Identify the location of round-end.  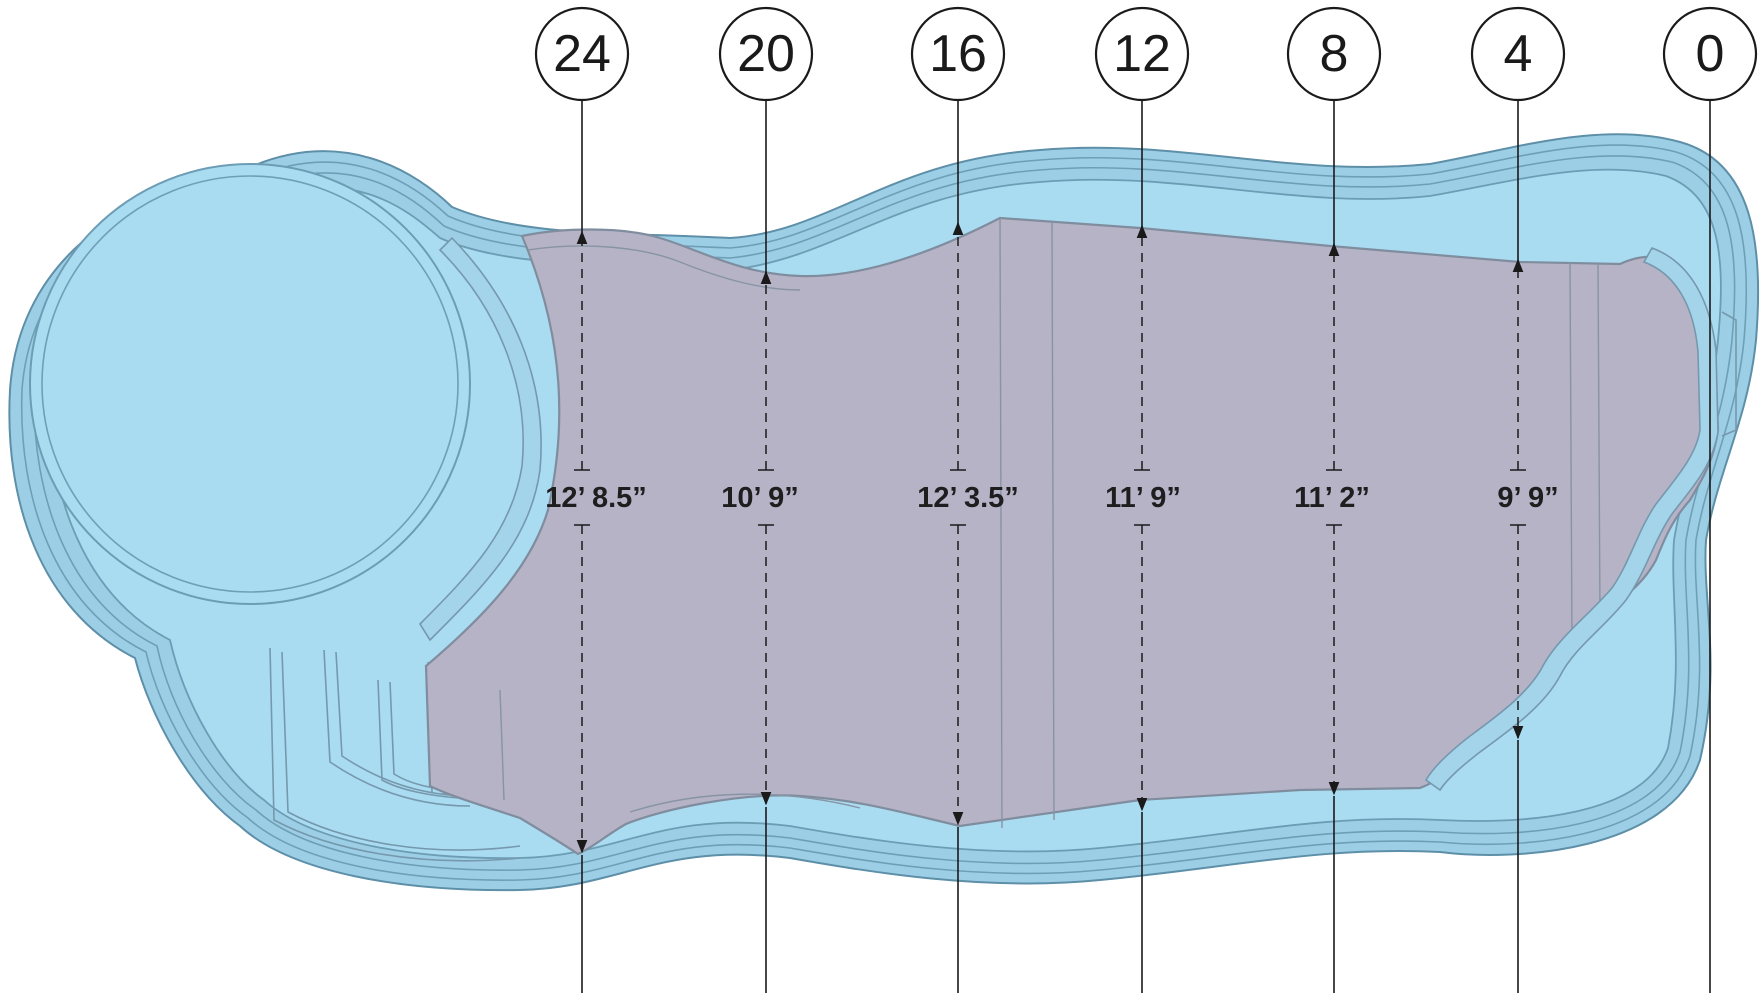
(285, 402).